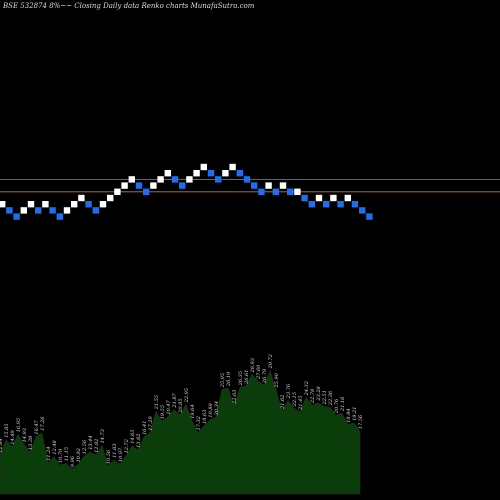 This screenshot has height=500, width=500. Describe the element at coordinates (121, 454) in the screenshot. I see `volume-label: 10.97` at that location.